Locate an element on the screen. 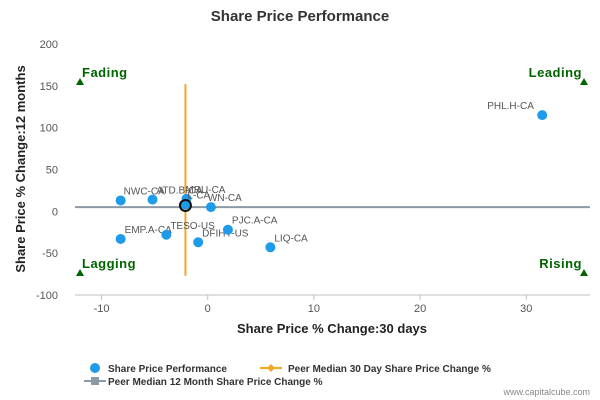 The image size is (600, 400). y-tick-label: 50 is located at coordinates (52, 171).